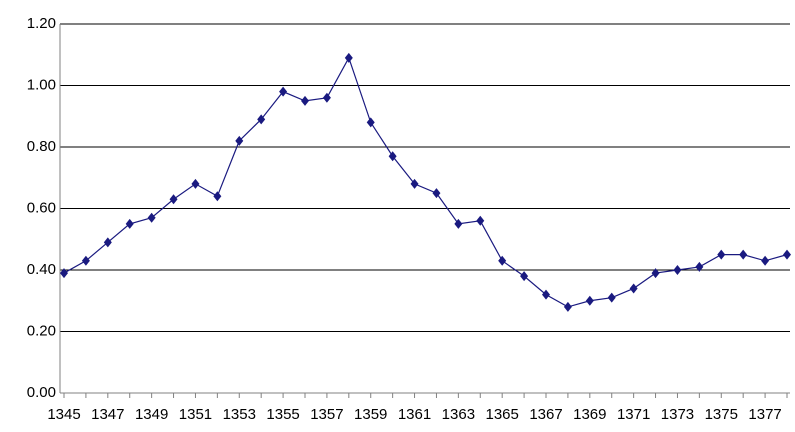 This screenshot has width=795, height=432. Describe the element at coordinates (326, 414) in the screenshot. I see `x-tick-label: 1357` at that location.